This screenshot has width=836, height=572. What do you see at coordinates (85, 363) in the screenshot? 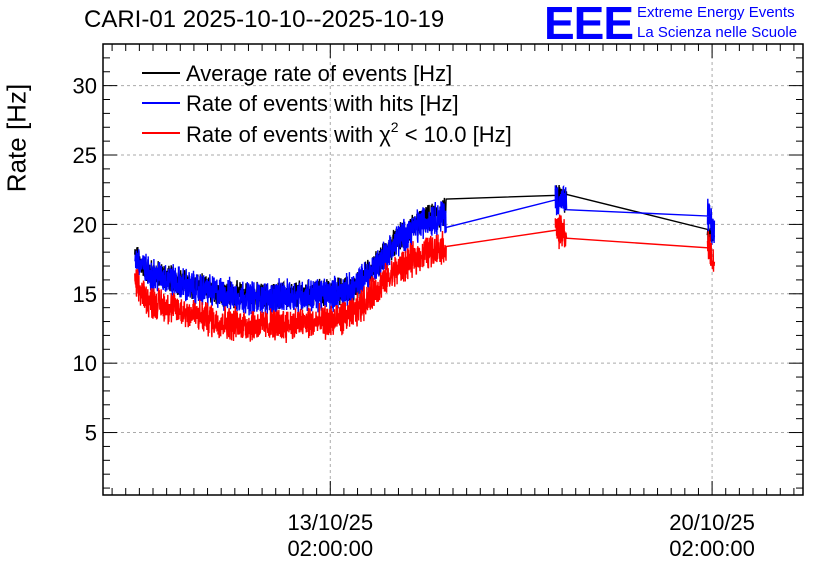
I see `y-tick-label: 10` at bounding box center [85, 363].